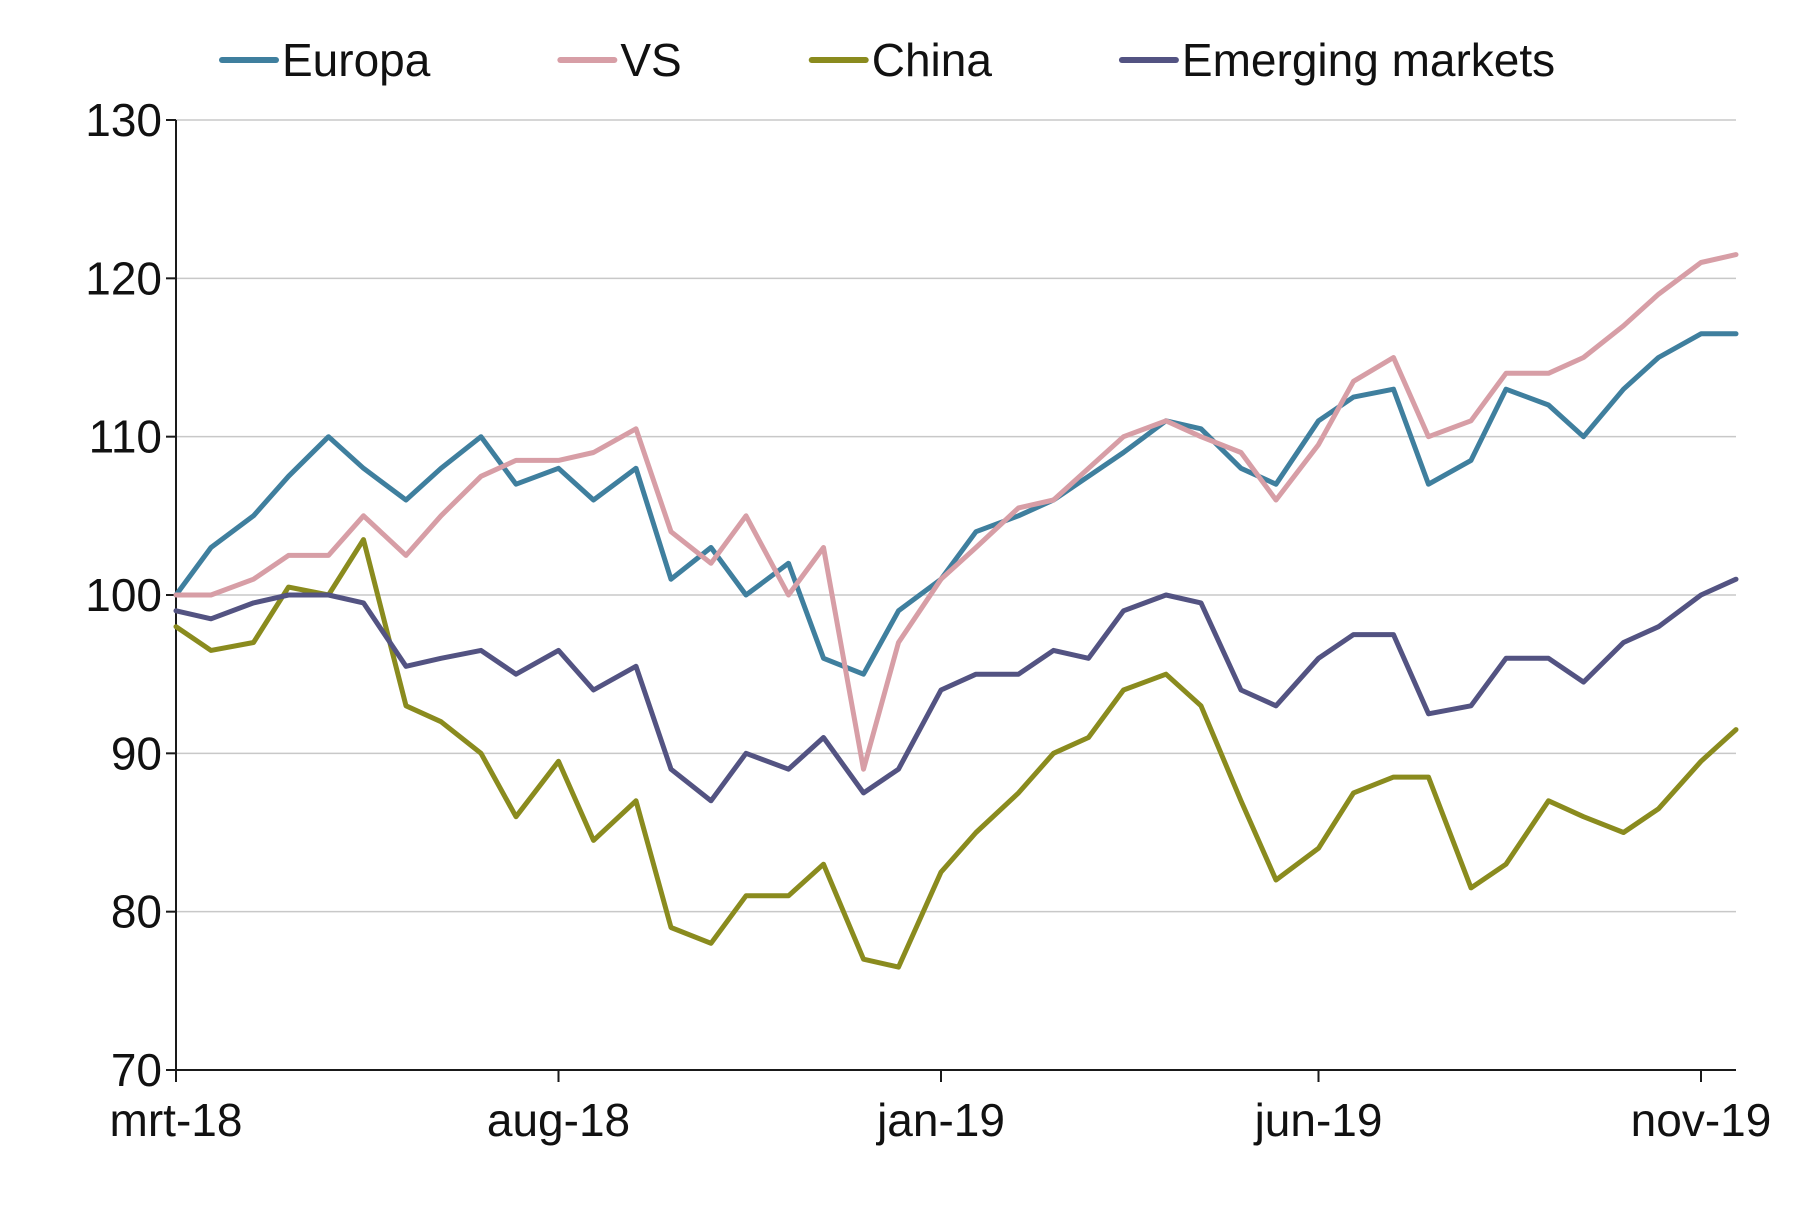 The width and height of the screenshot is (1806, 1209). Describe the element at coordinates (356, 60) in the screenshot. I see `legend-label-europa: Europa` at that location.